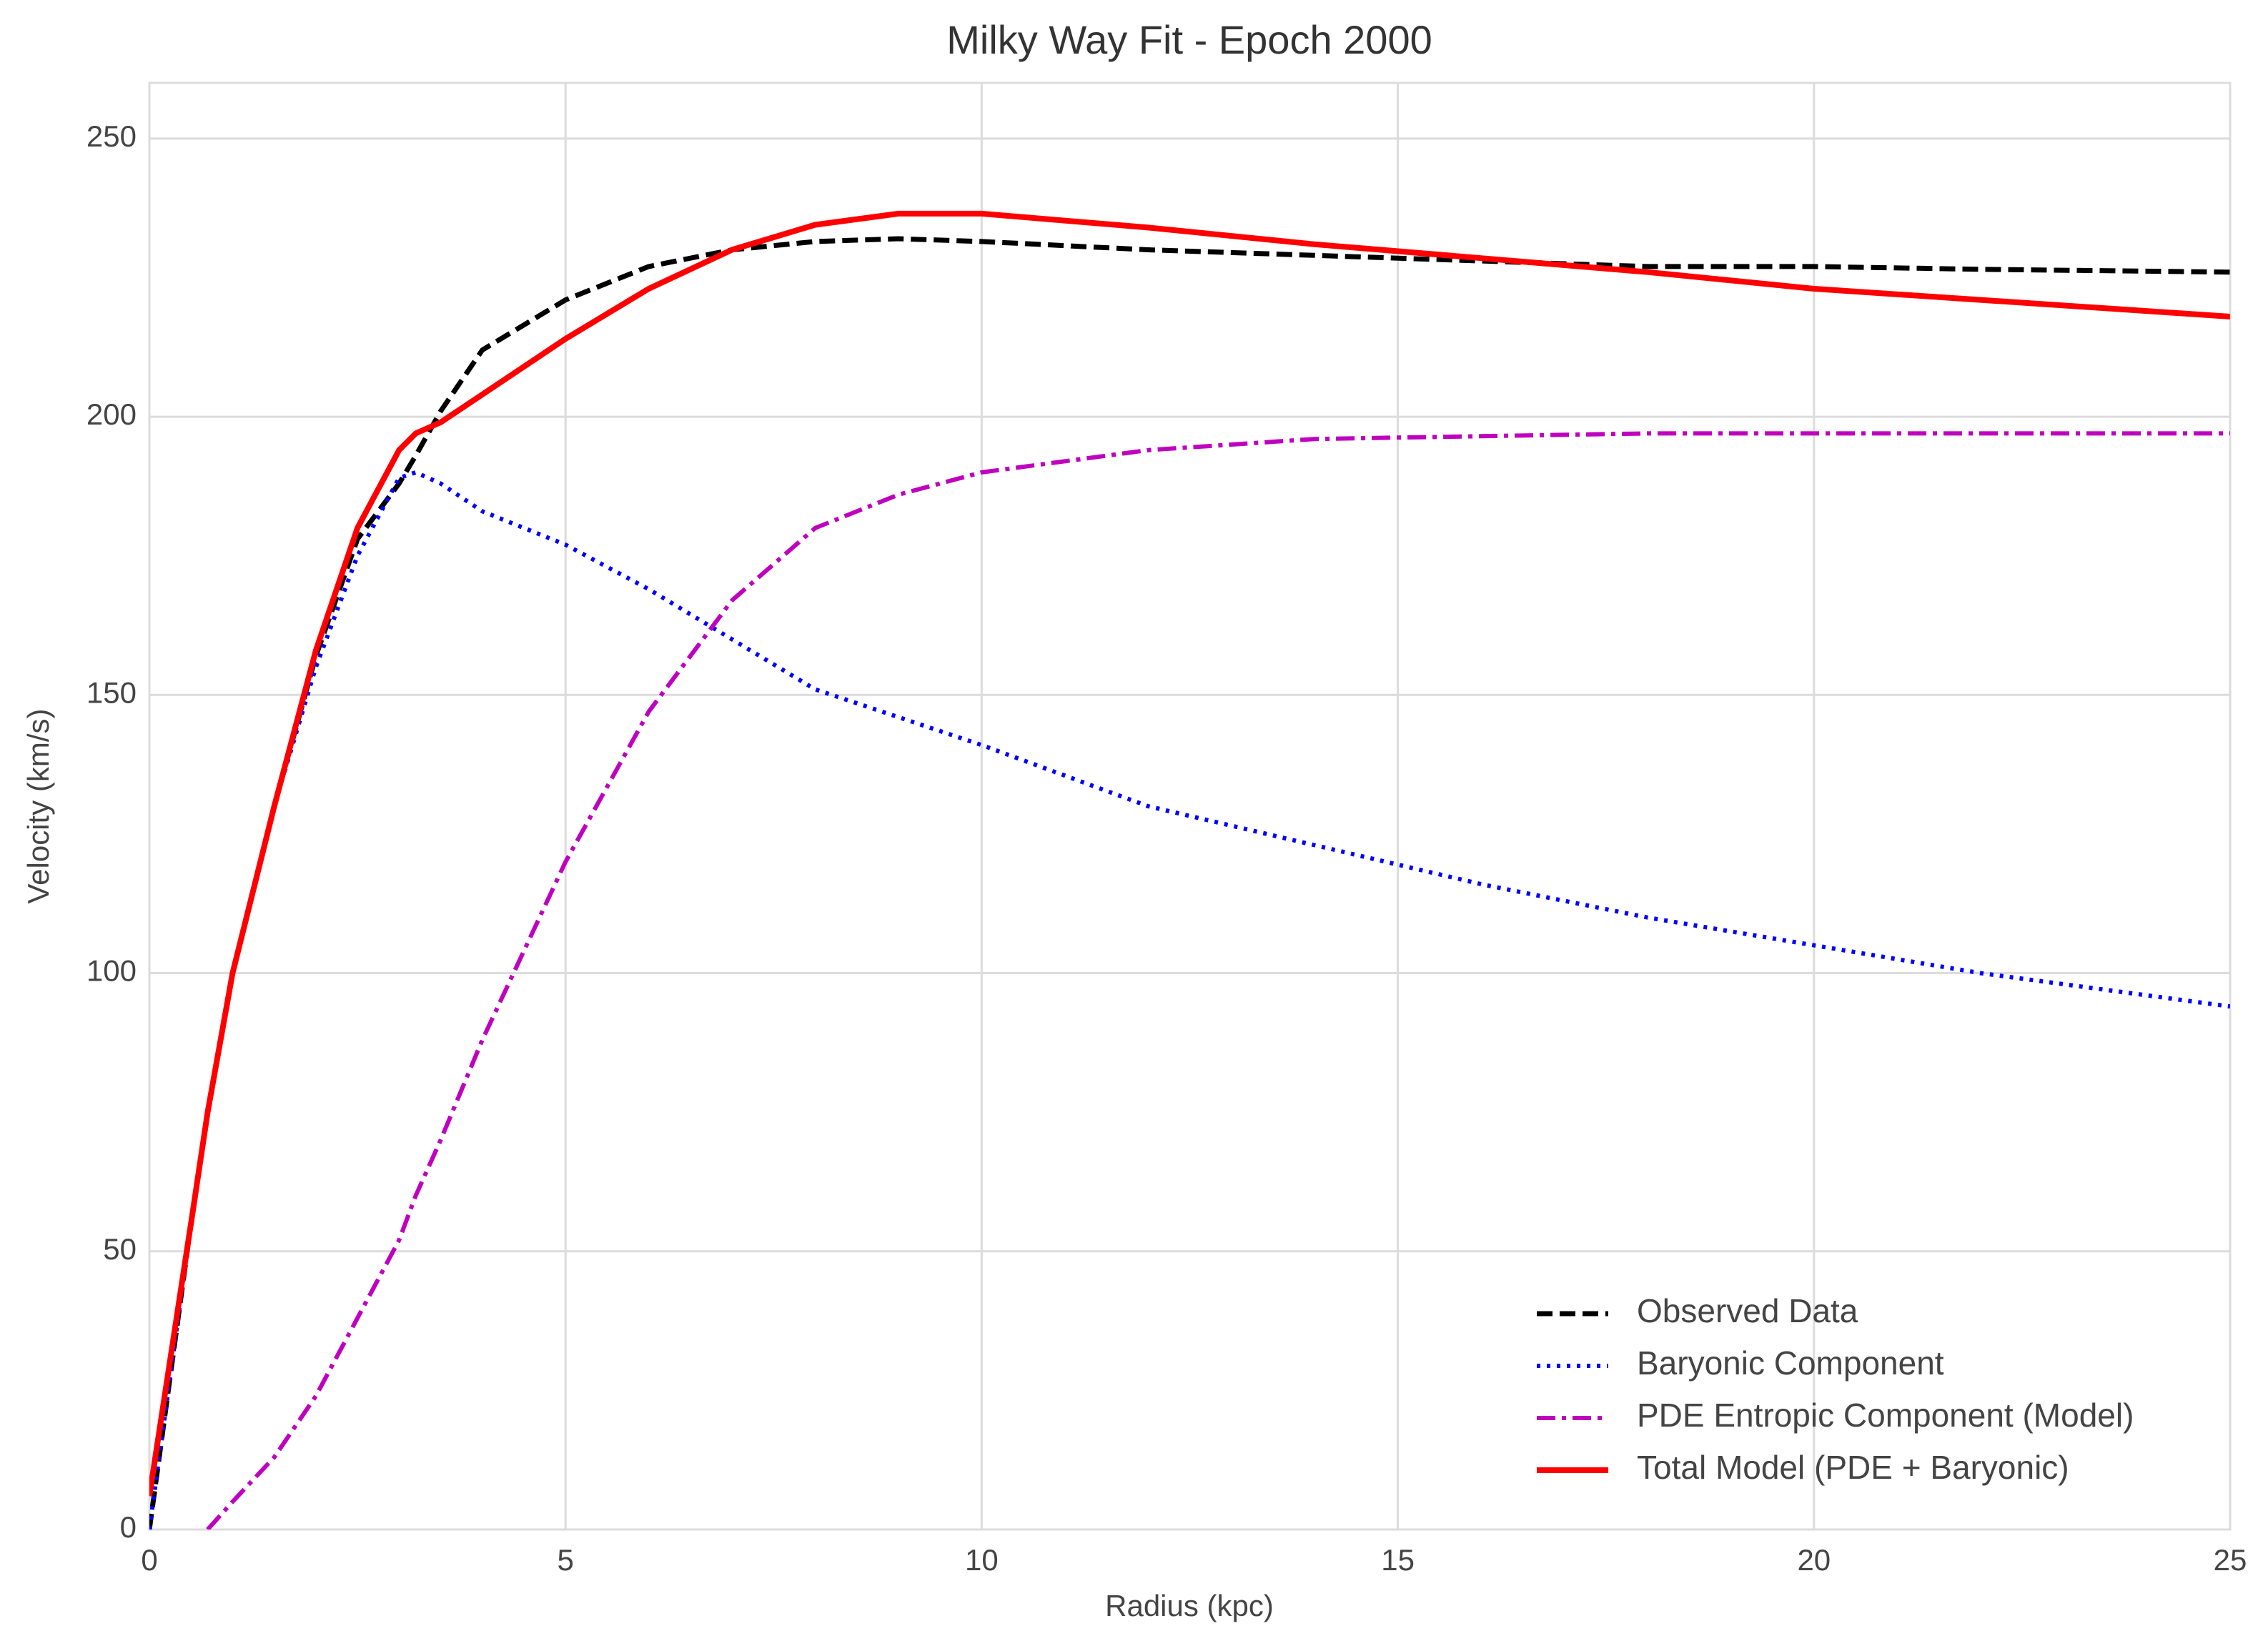 This screenshot has height=1641, width=2268. Describe the element at coordinates (1747, 1310) in the screenshot. I see `legend-label: Observed Data` at that location.